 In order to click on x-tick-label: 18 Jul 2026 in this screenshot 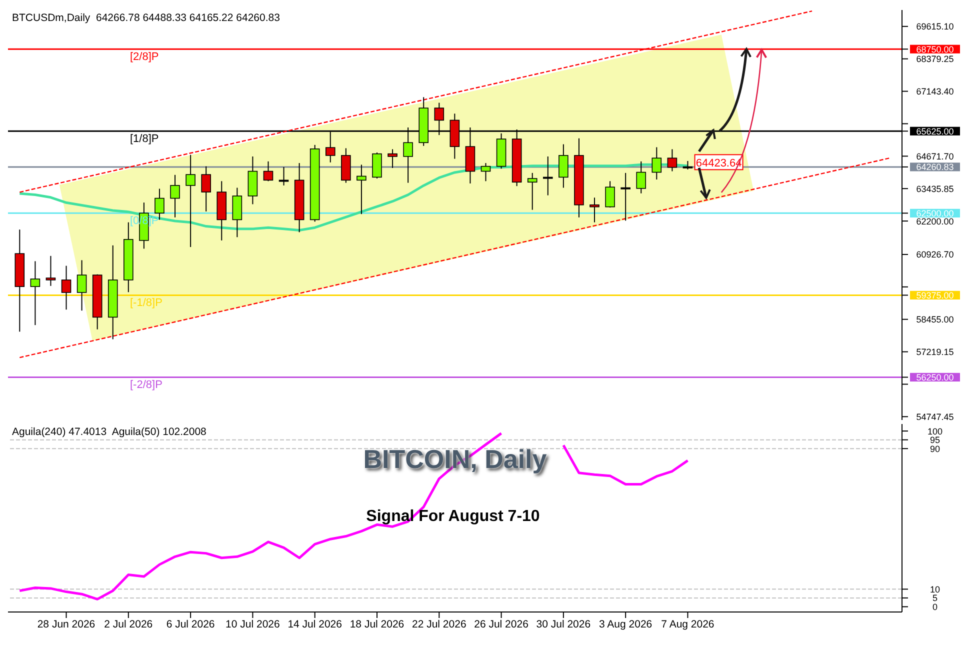, I will do `click(377, 624)`.